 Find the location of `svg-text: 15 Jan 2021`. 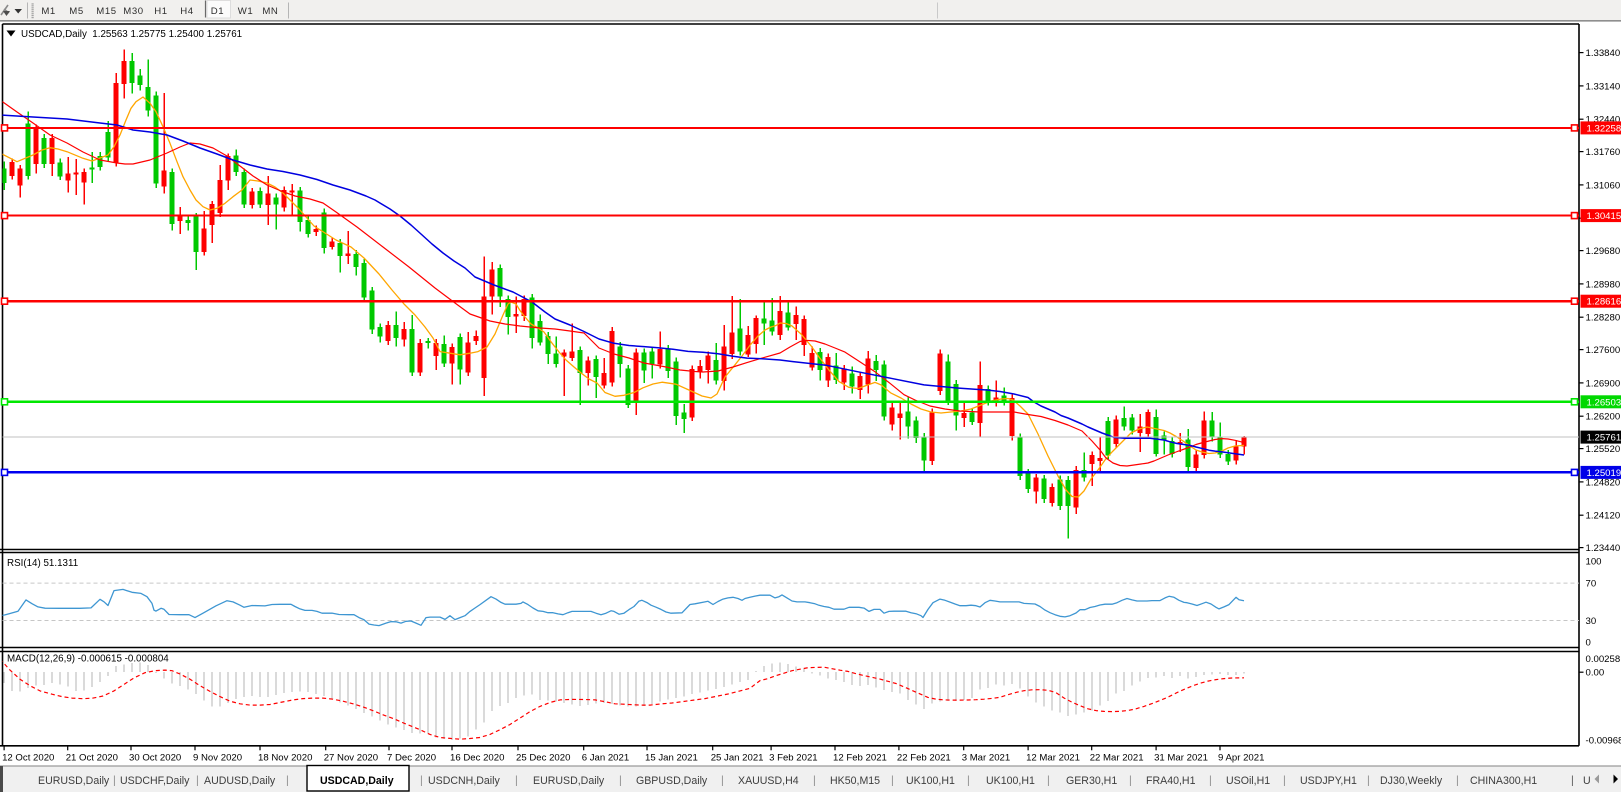

svg-text: 15 Jan 2021 is located at coordinates (671, 758).